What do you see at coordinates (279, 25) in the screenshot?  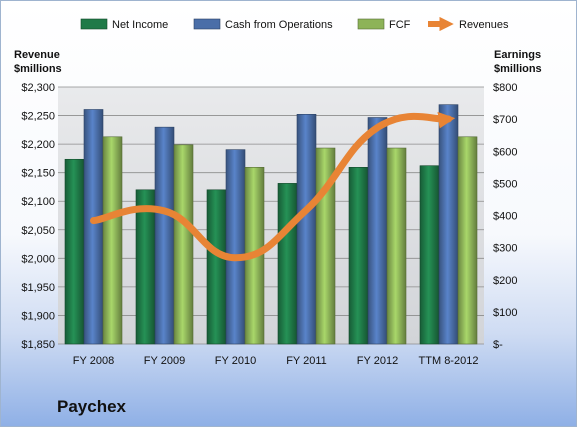 I see `legend-label: Cash from Operations` at bounding box center [279, 25].